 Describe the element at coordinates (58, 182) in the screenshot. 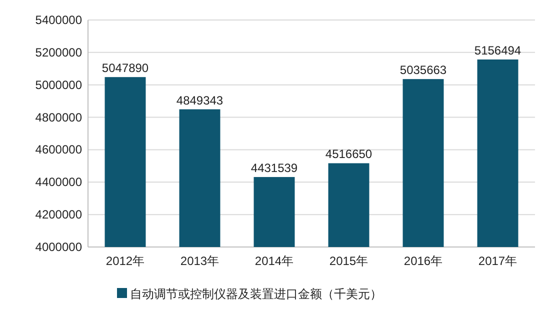

I see `y-tick-label: 4400000` at that location.